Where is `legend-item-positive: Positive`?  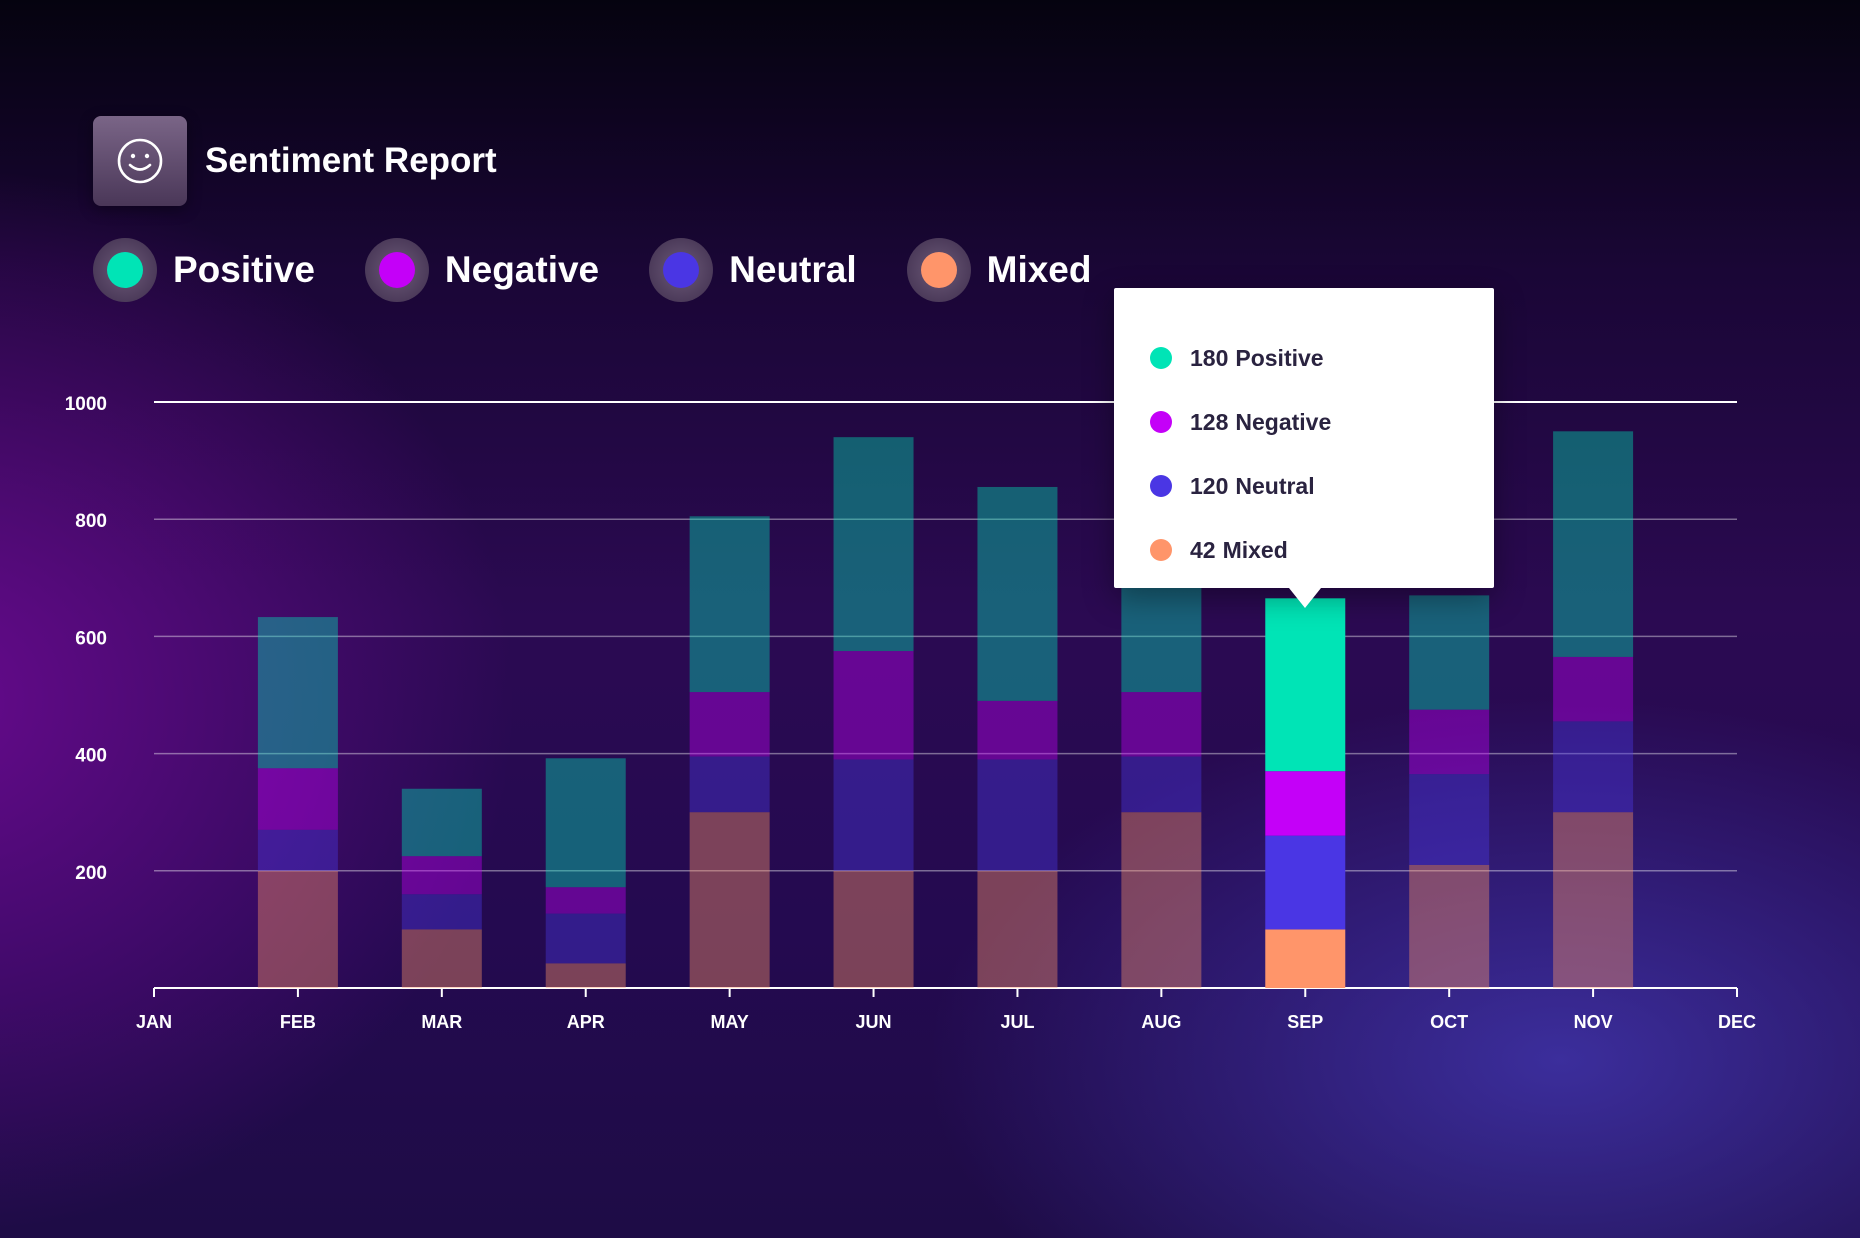 legend-item-positive: Positive is located at coordinates (204, 270).